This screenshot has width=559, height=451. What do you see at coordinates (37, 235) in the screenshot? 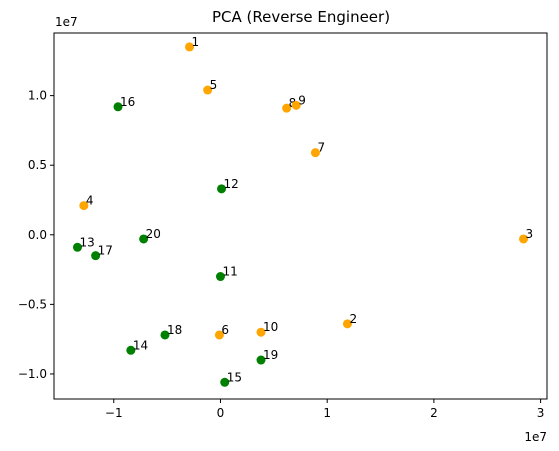
I see `y-tick-label: 0.0` at bounding box center [37, 235].